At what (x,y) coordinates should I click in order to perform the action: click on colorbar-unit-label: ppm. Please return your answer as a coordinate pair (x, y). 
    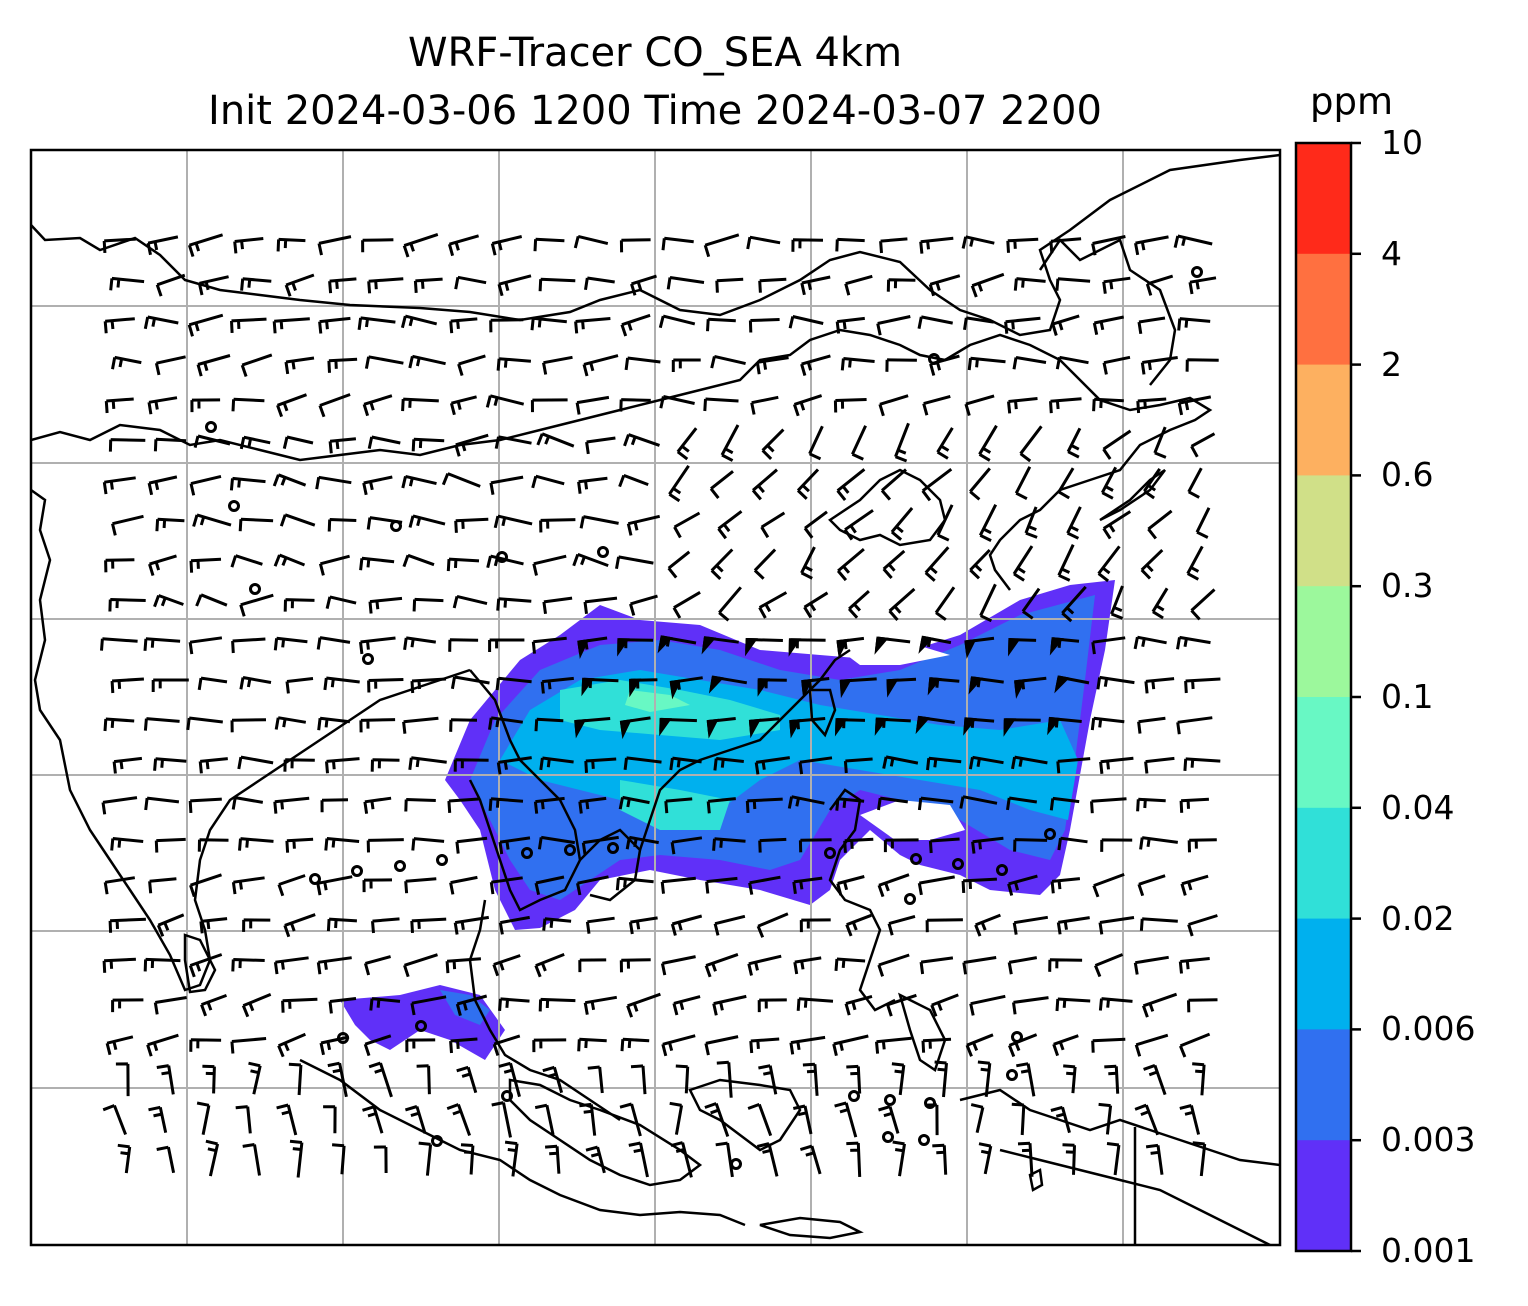
    Looking at the image, I should click on (1352, 101).